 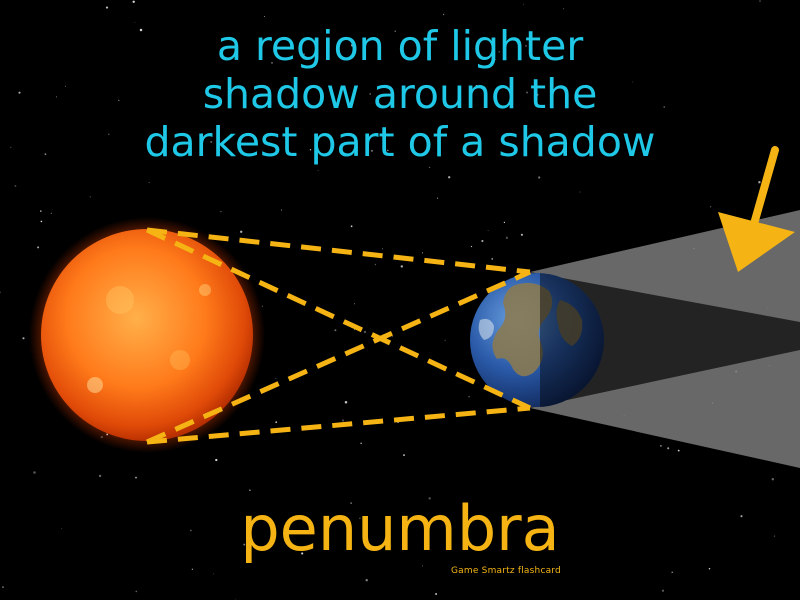 I want to click on definition-line-1: a region of lighter, so click(x=400, y=46).